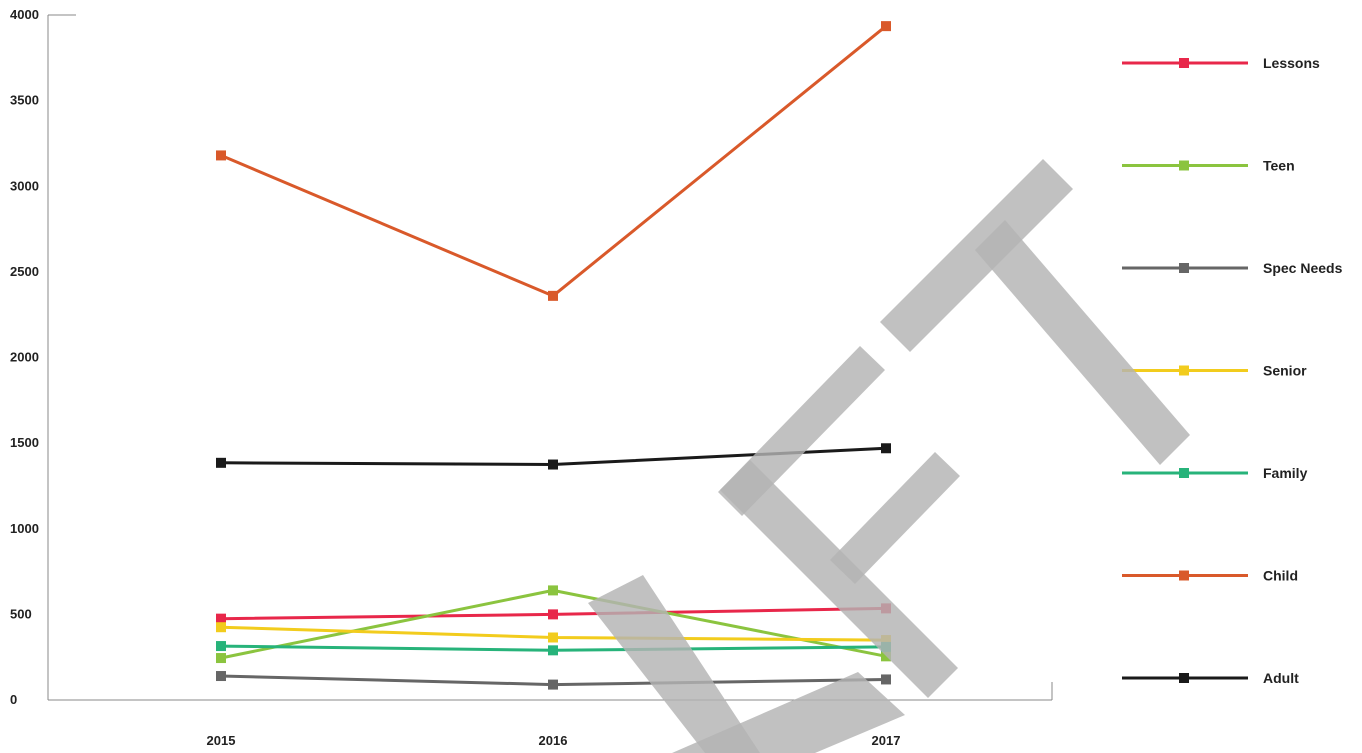 This screenshot has height=753, width=1362. I want to click on series-spec-needs, so click(553, 680).